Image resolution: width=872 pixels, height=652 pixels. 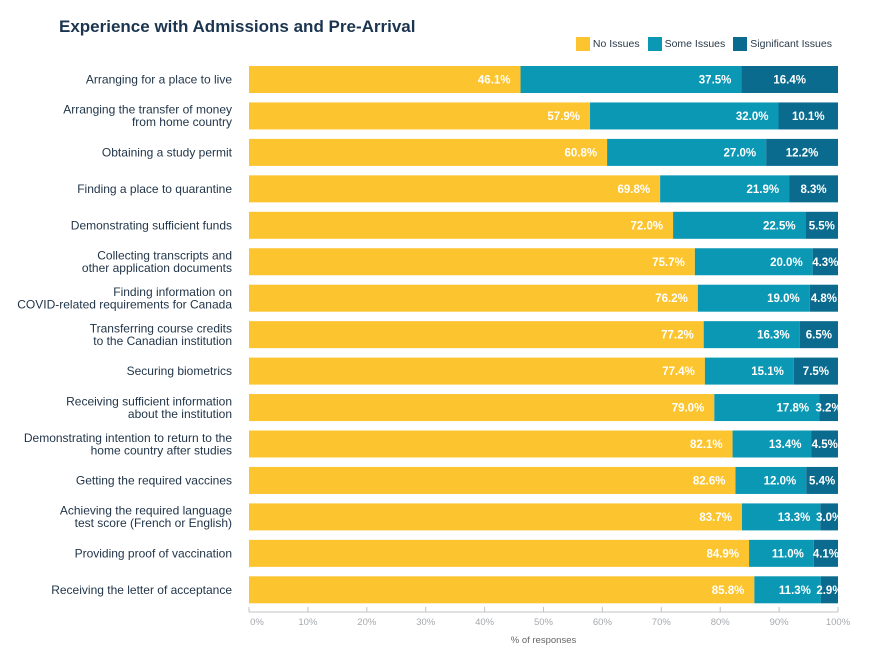 What do you see at coordinates (794, 518) in the screenshot?
I see `data-label: 13.3%` at bounding box center [794, 518].